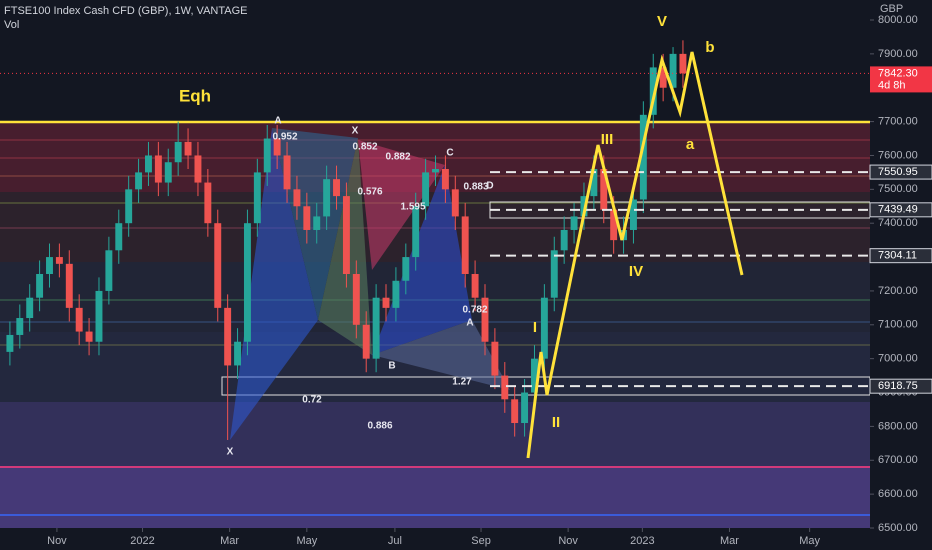  What do you see at coordinates (898, 122) in the screenshot?
I see `y-tick-label: 7700.00` at bounding box center [898, 122].